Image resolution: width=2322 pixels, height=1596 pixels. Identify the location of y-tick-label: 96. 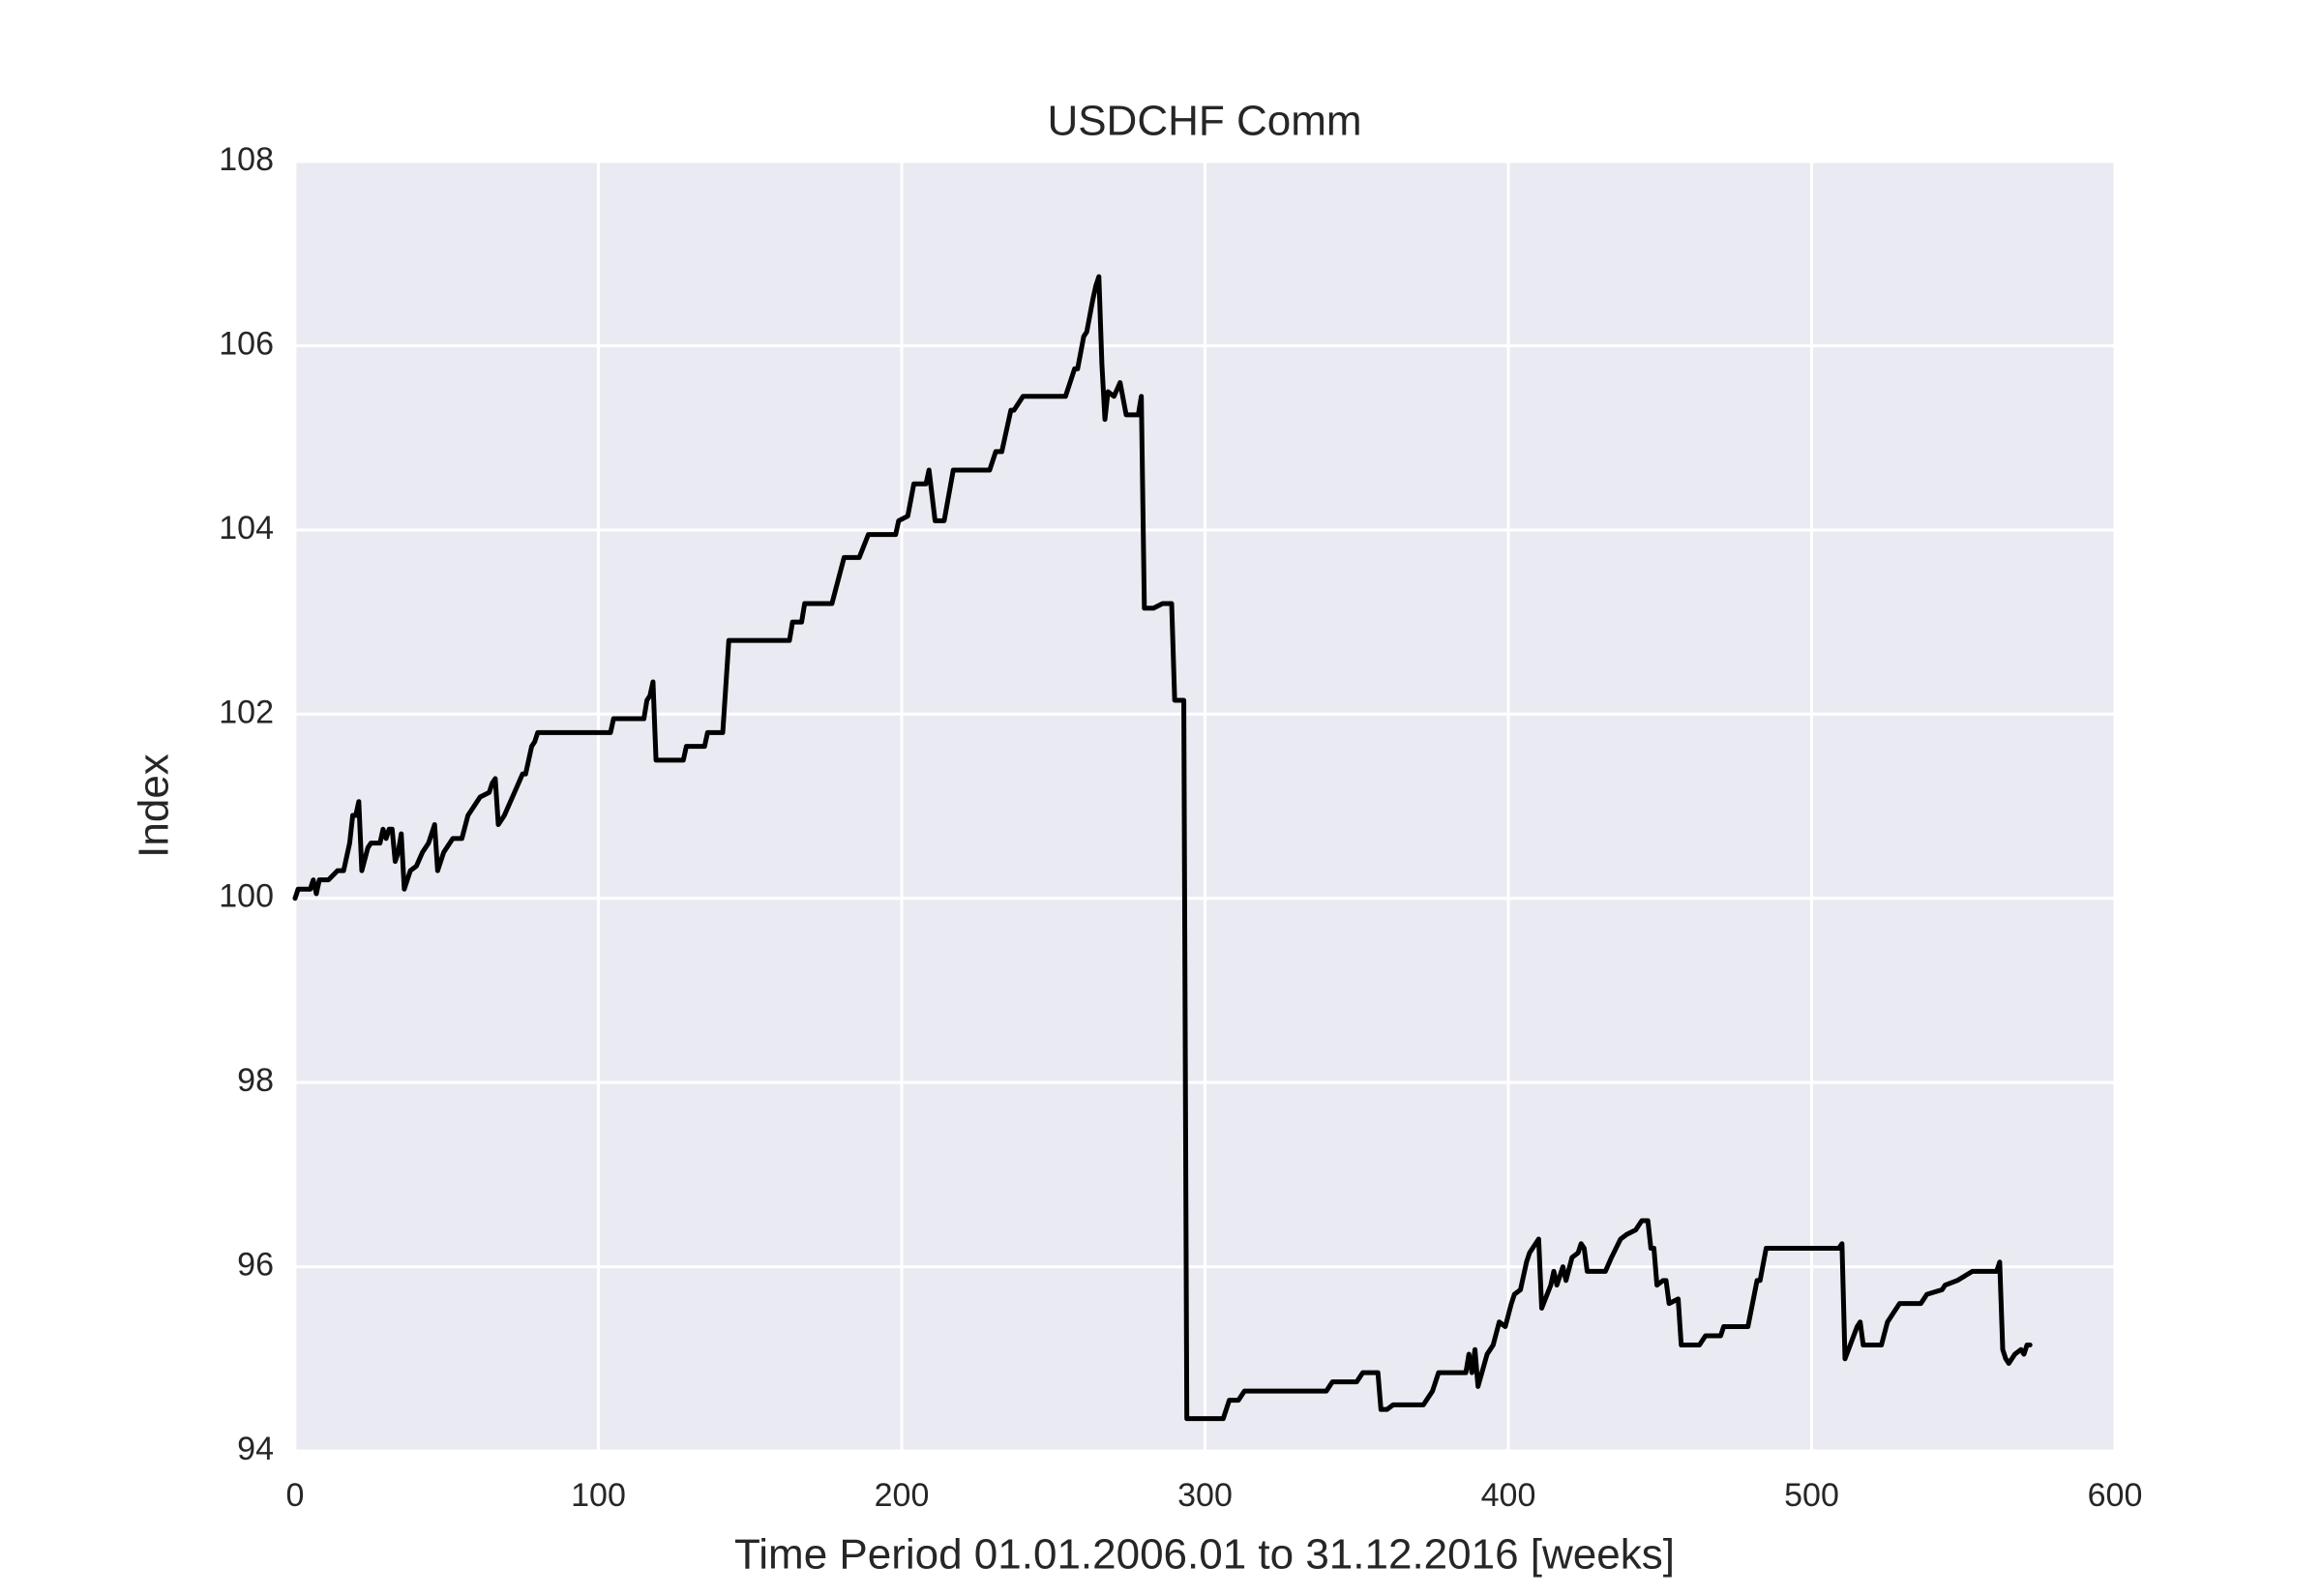
(255, 1265).